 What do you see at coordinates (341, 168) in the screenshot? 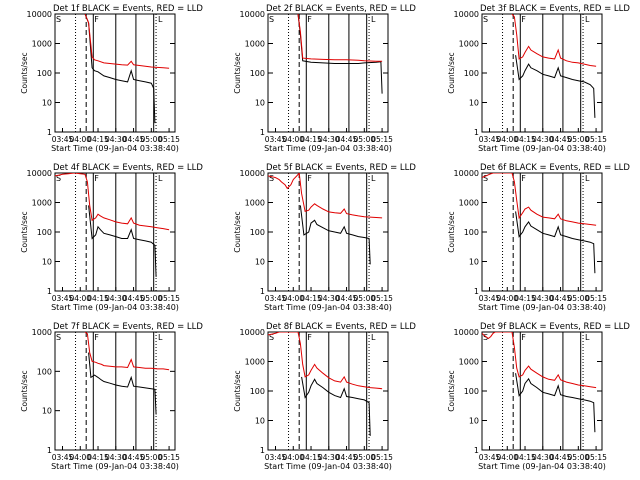
I see `panel-title: Det 5f BLACK = Events, RED = LLD` at bounding box center [341, 168].